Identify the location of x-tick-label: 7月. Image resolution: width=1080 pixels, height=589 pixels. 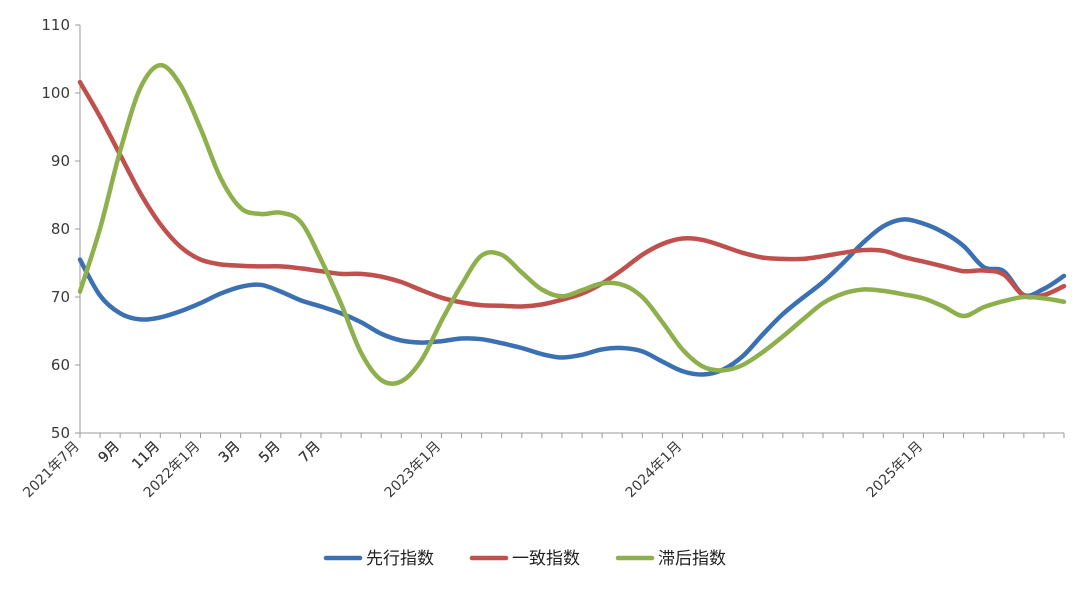
(310, 453).